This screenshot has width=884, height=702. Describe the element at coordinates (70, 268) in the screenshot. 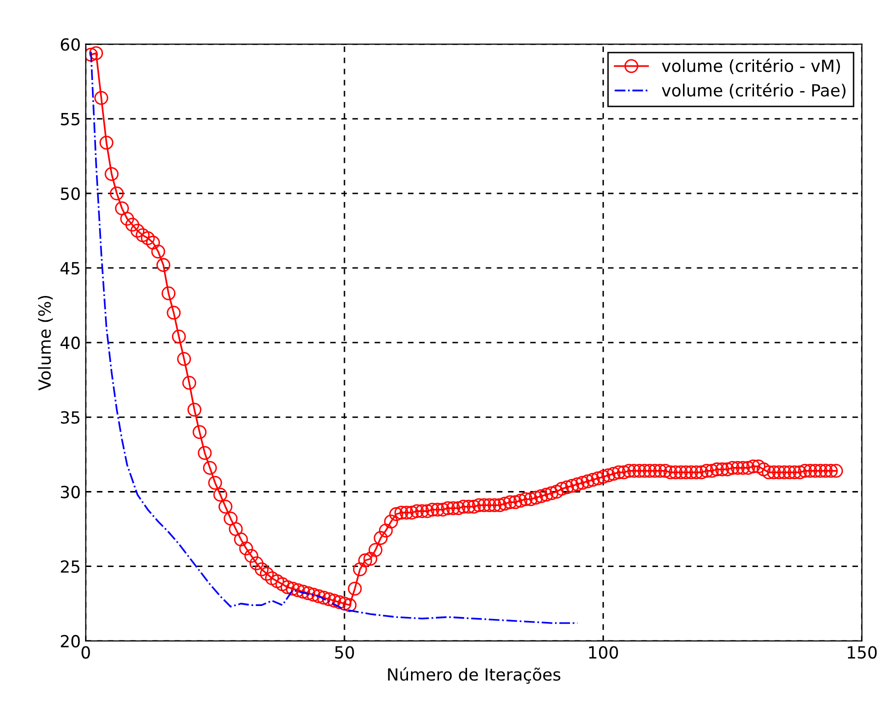

I see `y-tick-label: 45` at that location.